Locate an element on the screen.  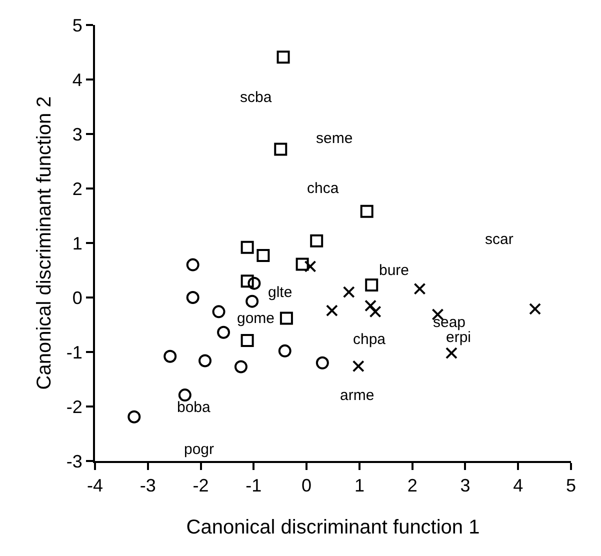
annotation: glte is located at coordinates (280, 292).